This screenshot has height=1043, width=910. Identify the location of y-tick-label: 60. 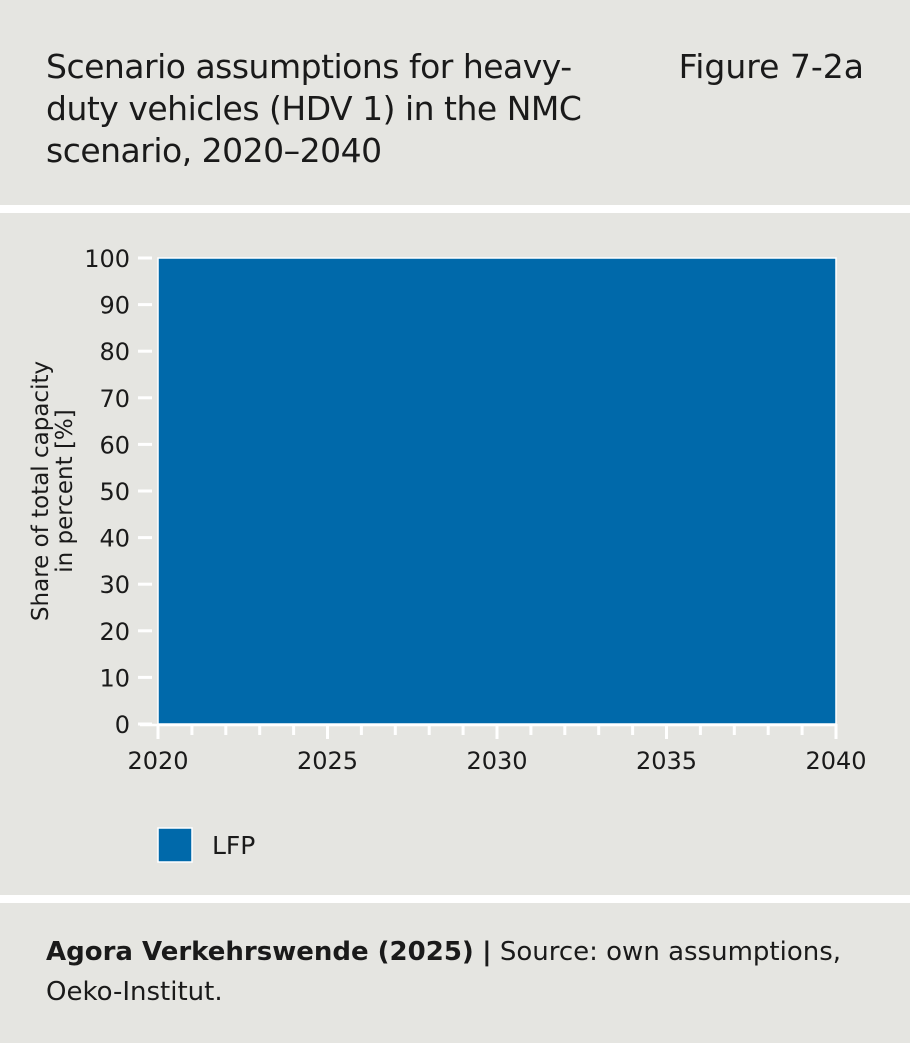
(114, 445).